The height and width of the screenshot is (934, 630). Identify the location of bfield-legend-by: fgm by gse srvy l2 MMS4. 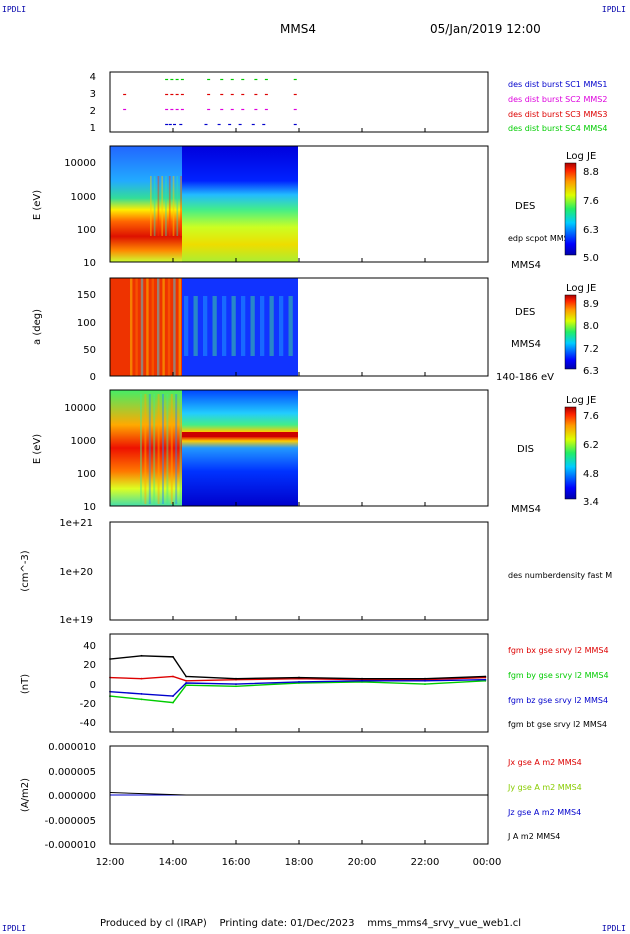
(558, 675).